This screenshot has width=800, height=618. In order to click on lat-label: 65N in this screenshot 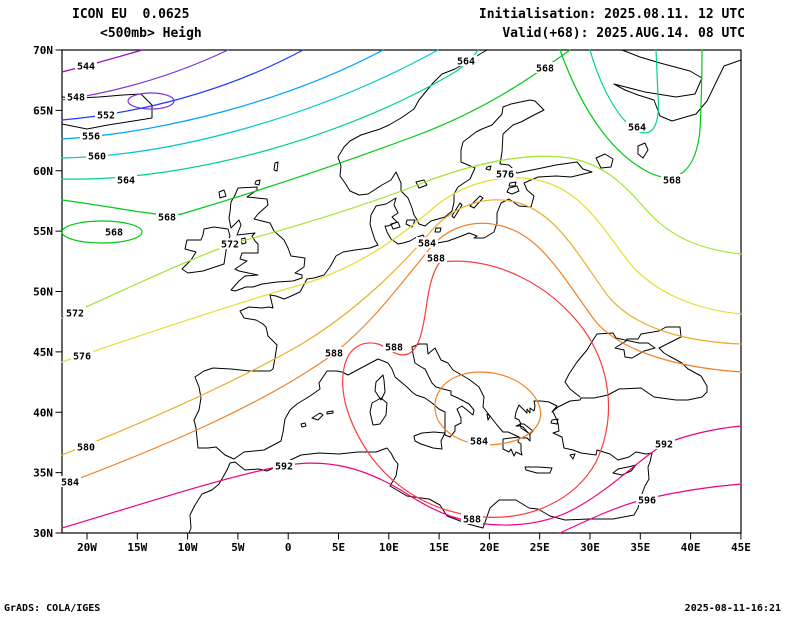, I will do `click(43, 110)`.